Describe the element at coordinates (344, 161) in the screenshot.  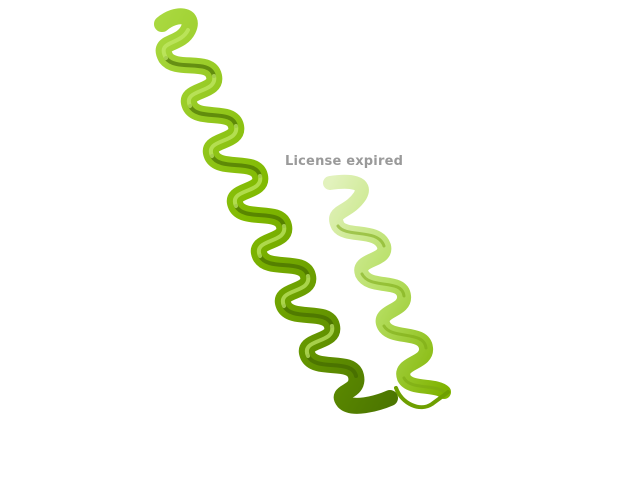
I see `license-expired-watermark: License expired` at that location.